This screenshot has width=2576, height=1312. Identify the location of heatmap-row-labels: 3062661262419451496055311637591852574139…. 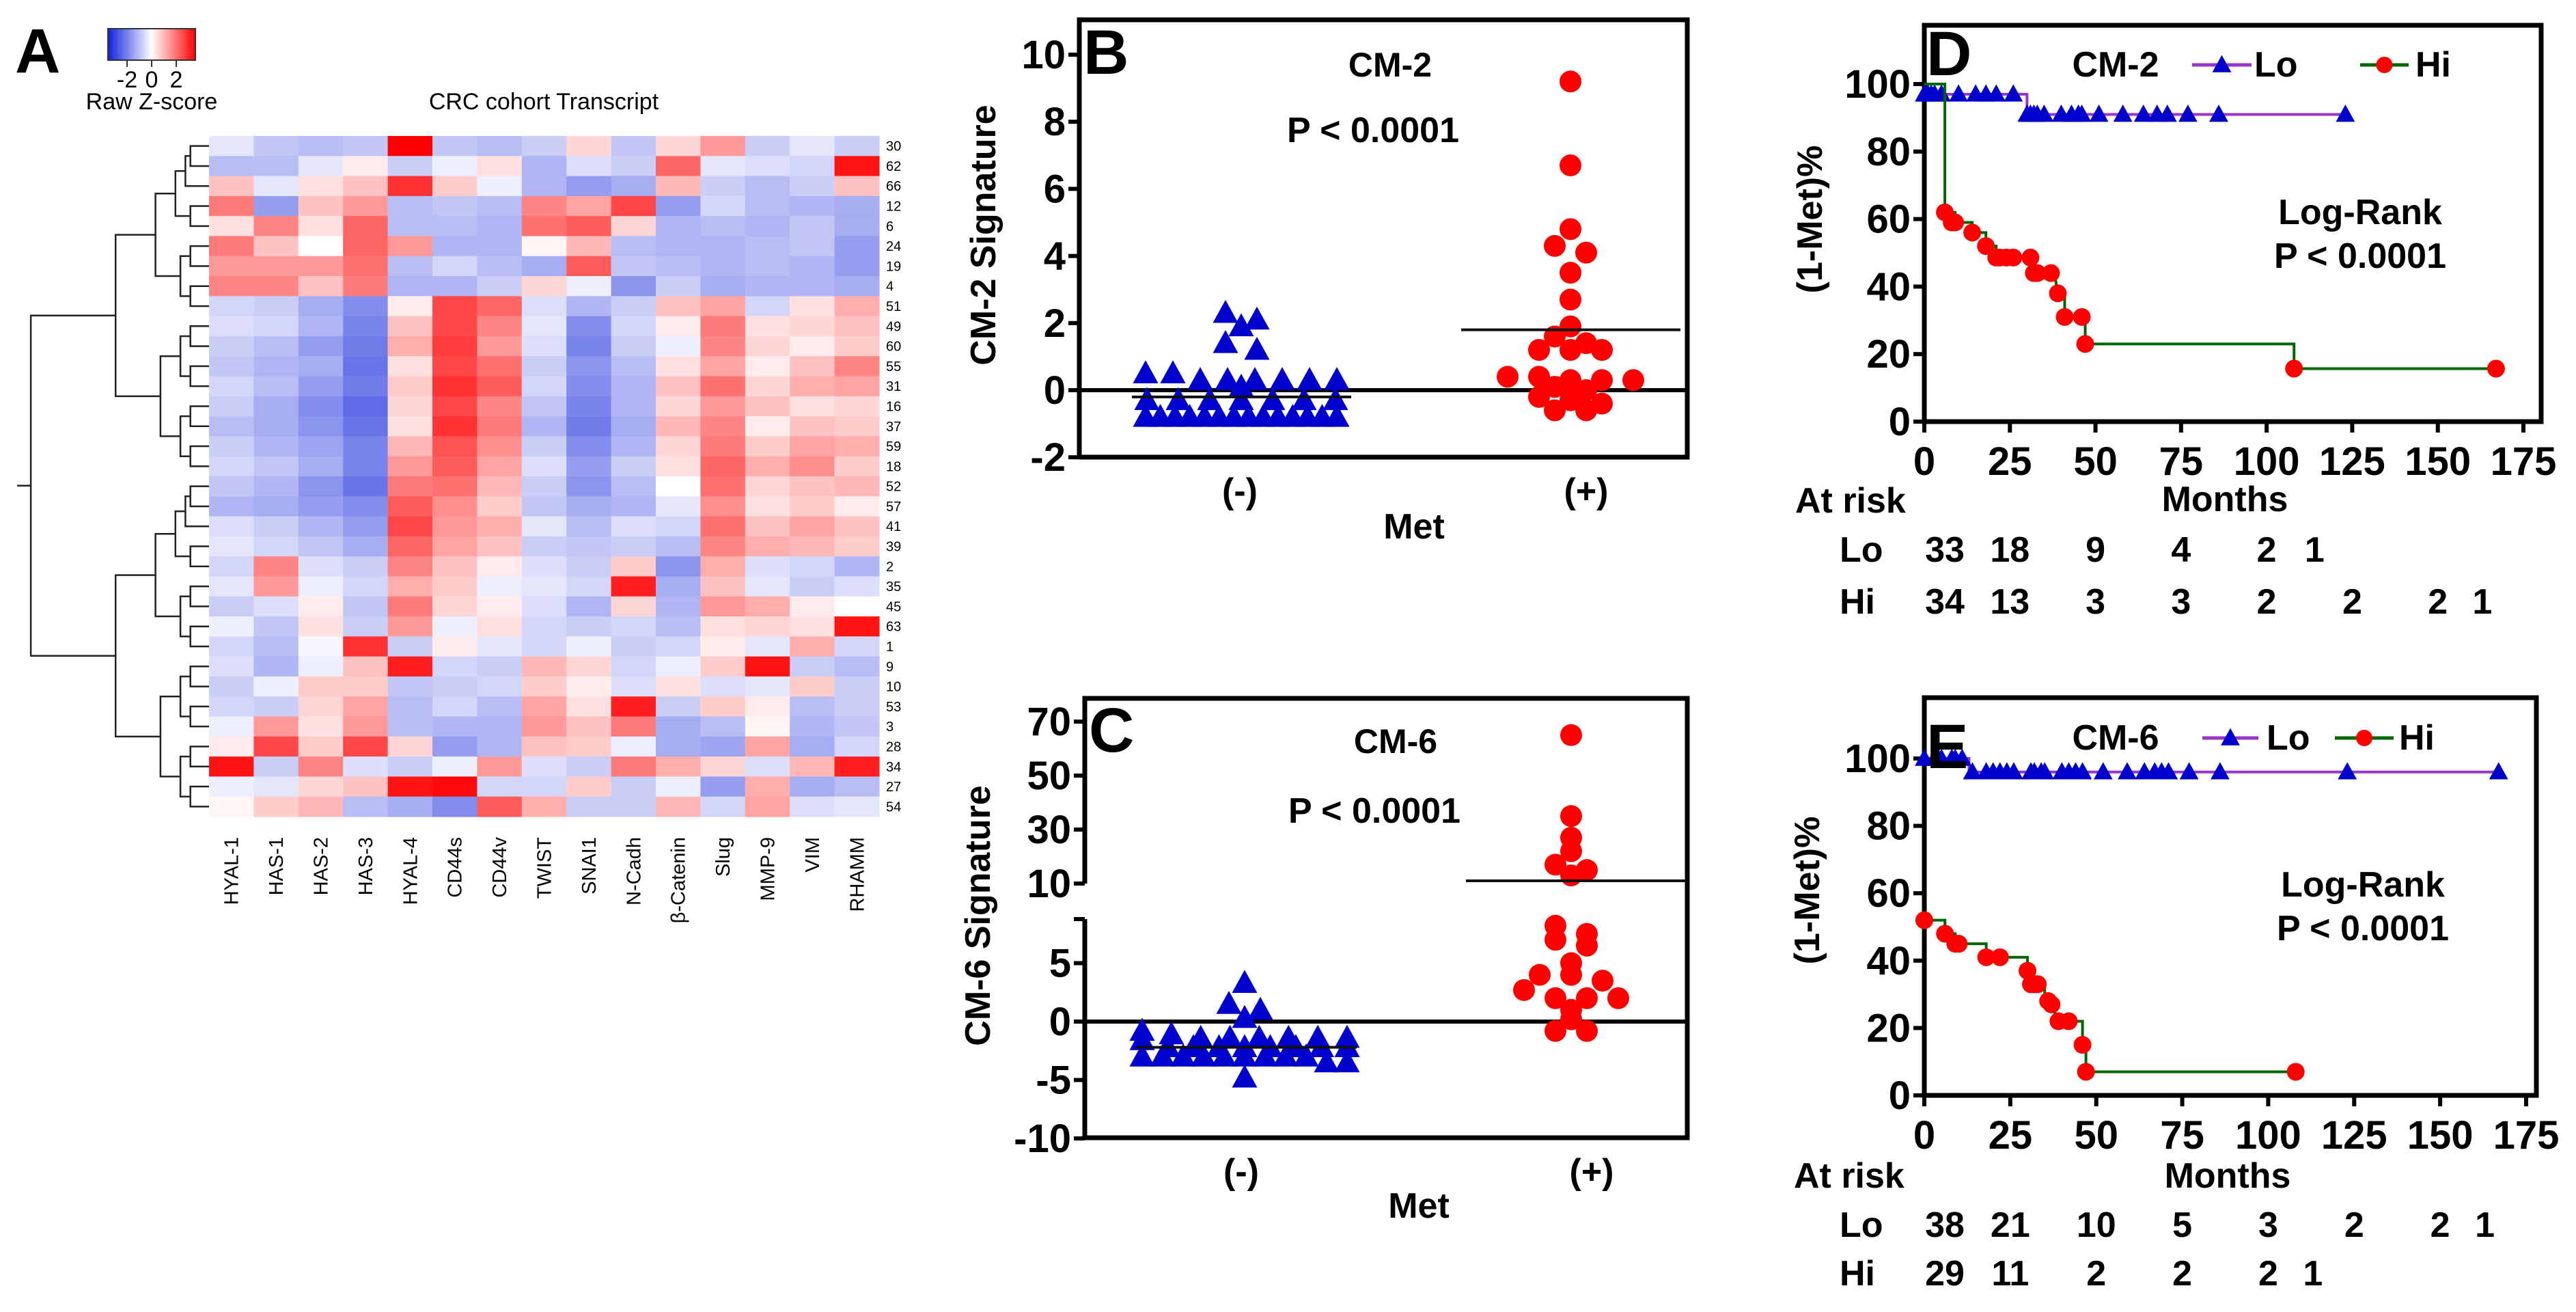
(893, 477).